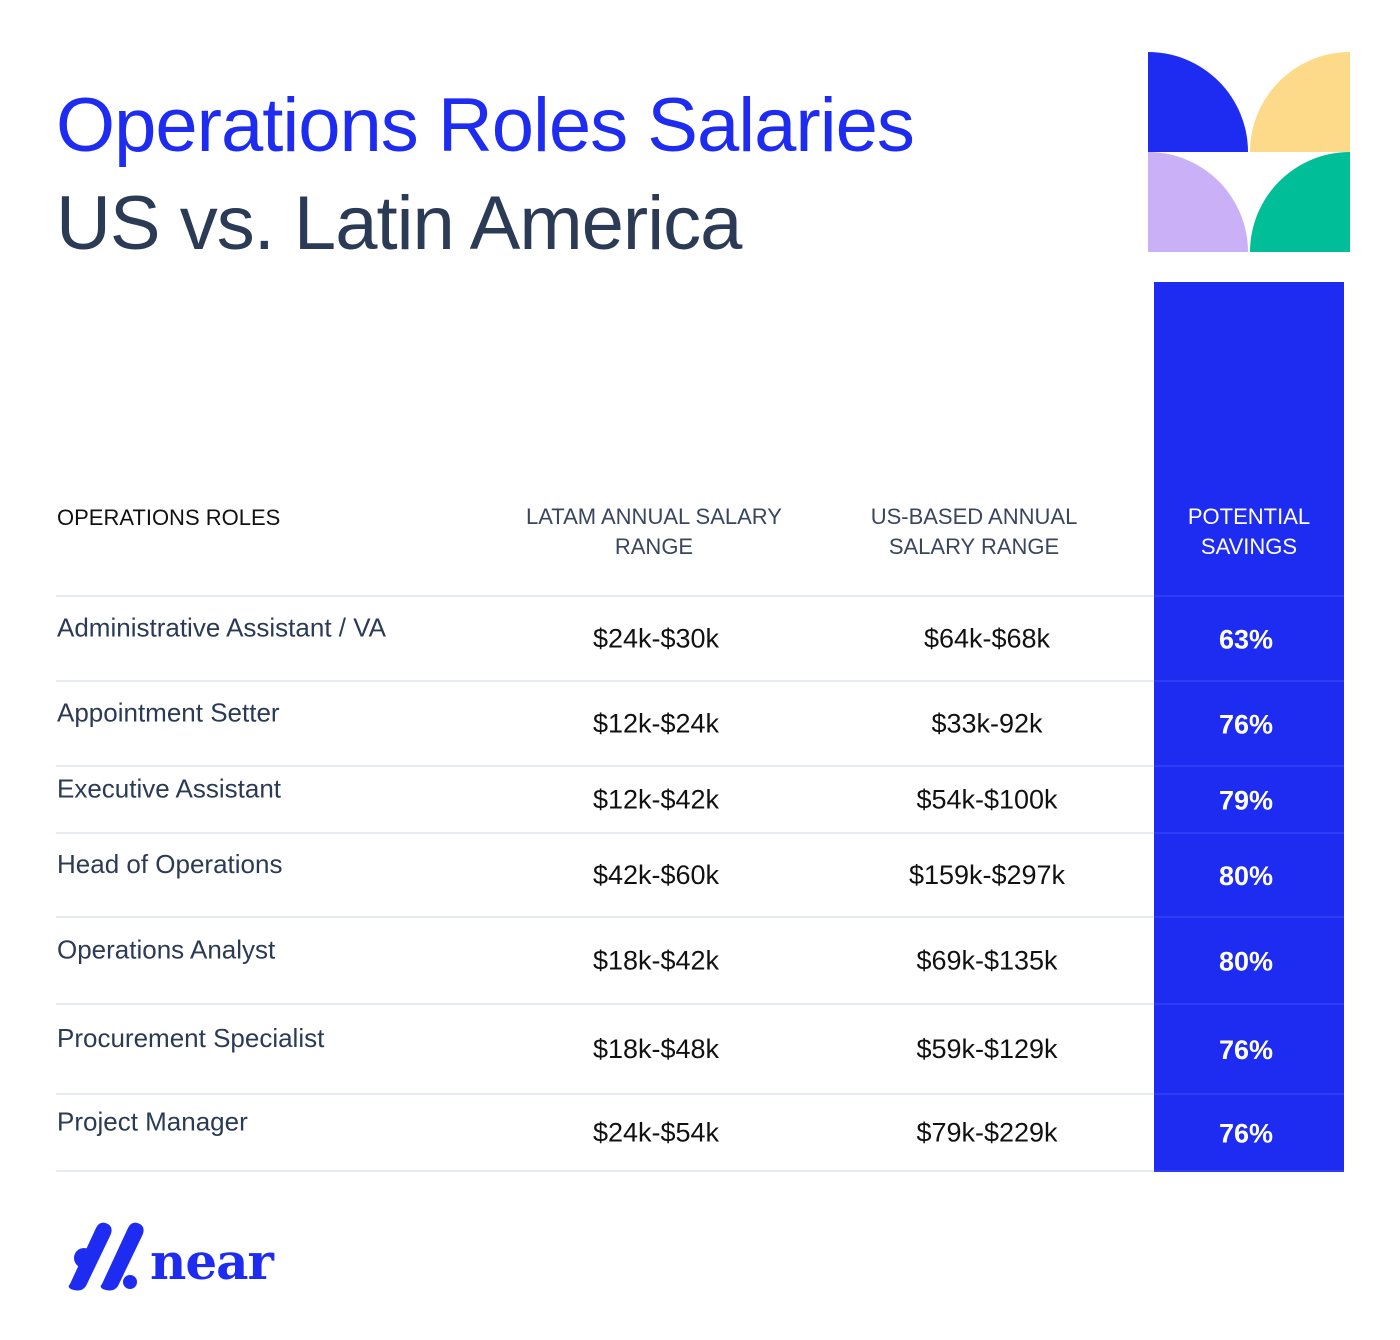 Image resolution: width=1400 pixels, height=1340 pixels. Describe the element at coordinates (1300, 102) in the screenshot. I see `yellow-quarter-shape` at that location.